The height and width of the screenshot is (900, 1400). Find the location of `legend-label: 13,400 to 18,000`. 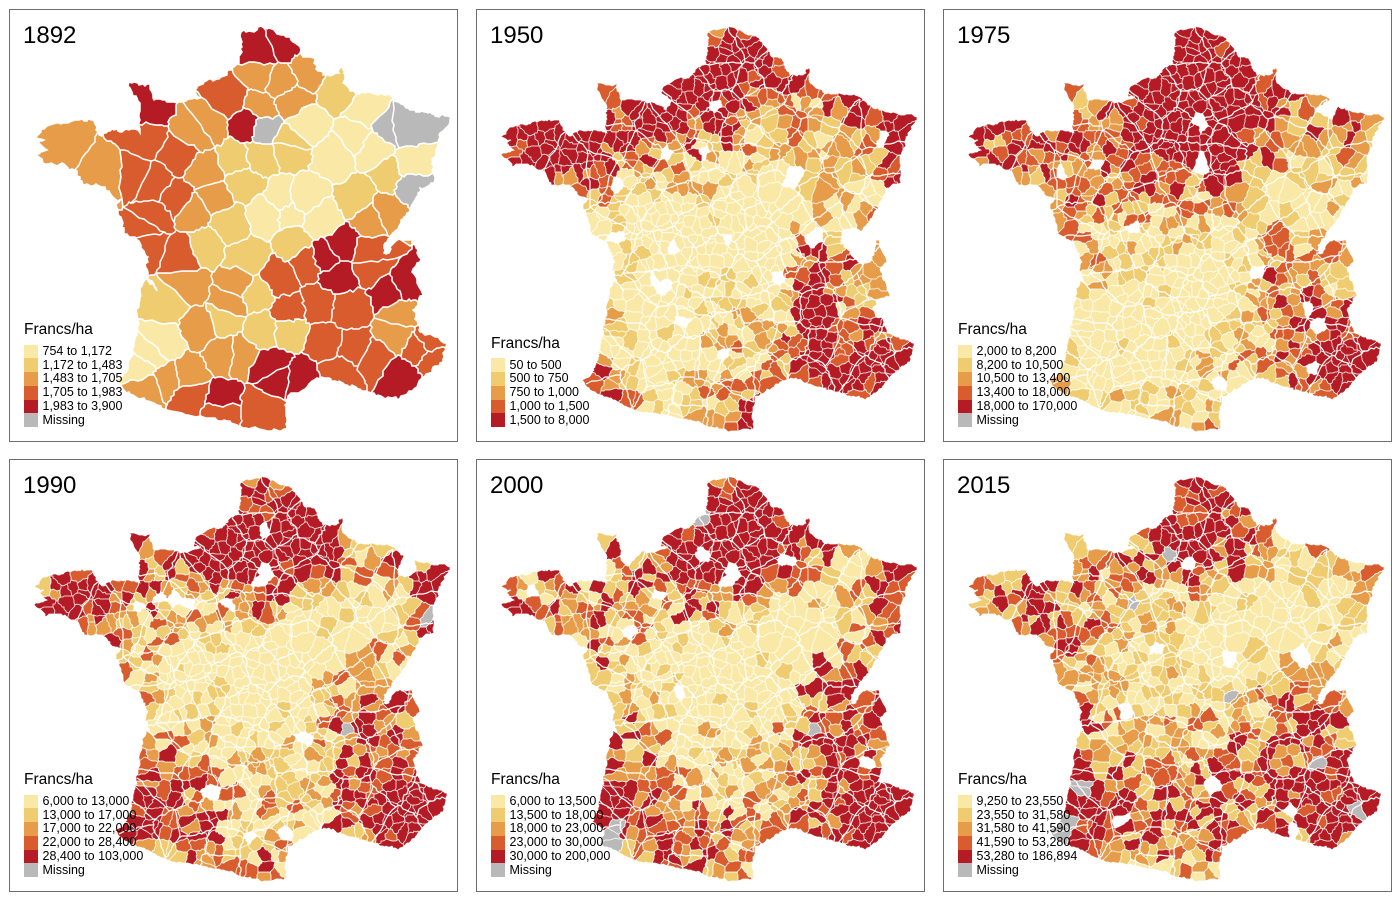

legend-label: 13,400 to 18,000 is located at coordinates (1023, 392).